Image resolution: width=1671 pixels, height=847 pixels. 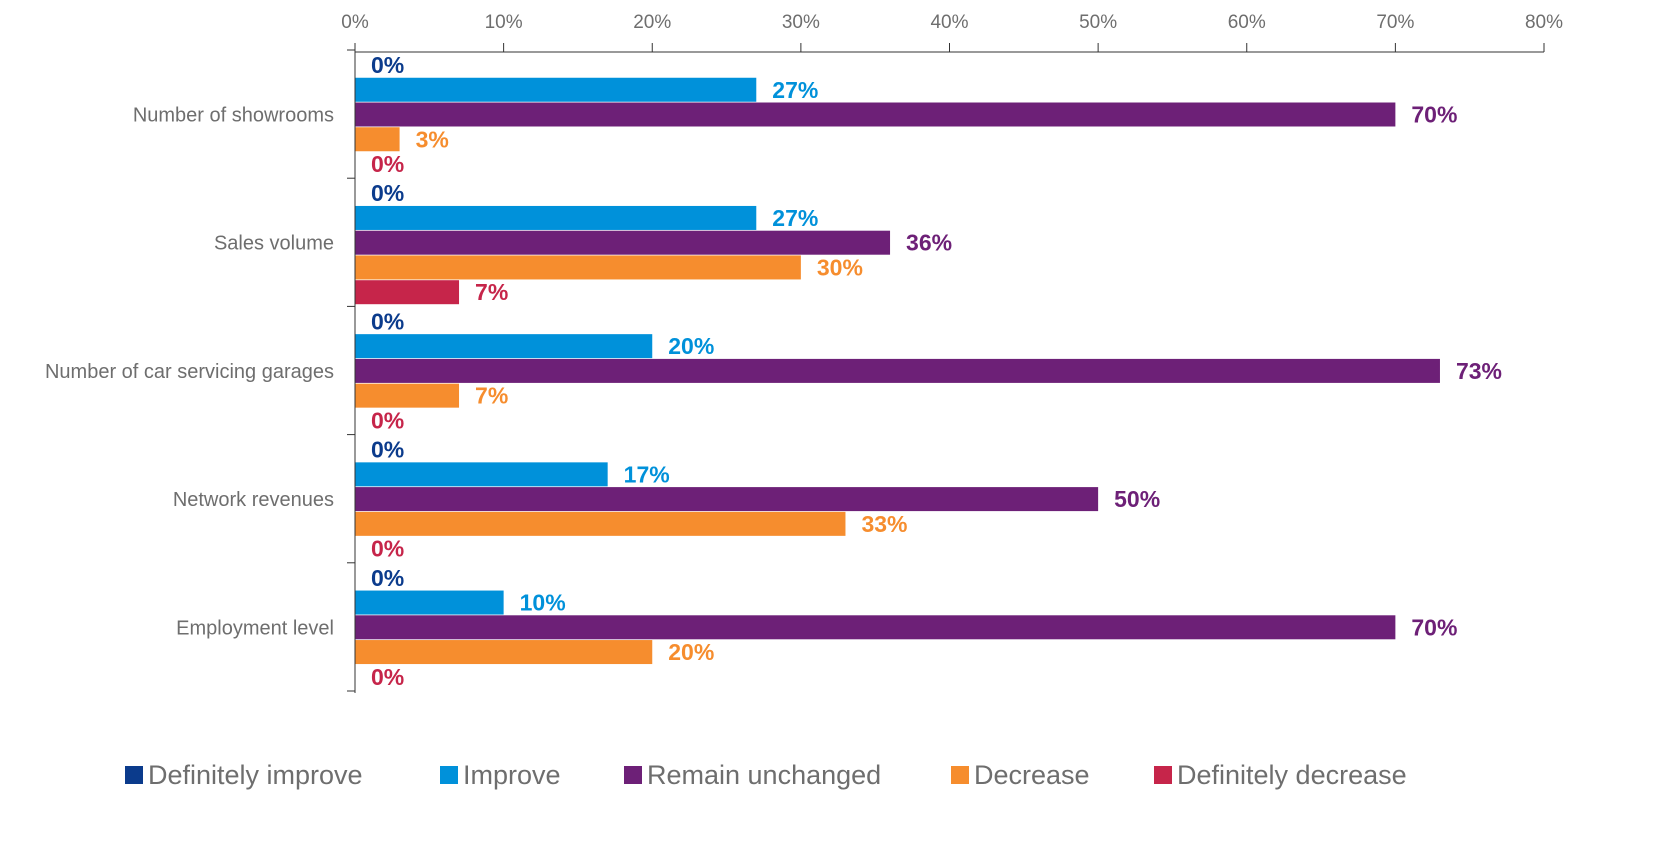 What do you see at coordinates (355, 22) in the screenshot?
I see `x-tick-label: 0%` at bounding box center [355, 22].